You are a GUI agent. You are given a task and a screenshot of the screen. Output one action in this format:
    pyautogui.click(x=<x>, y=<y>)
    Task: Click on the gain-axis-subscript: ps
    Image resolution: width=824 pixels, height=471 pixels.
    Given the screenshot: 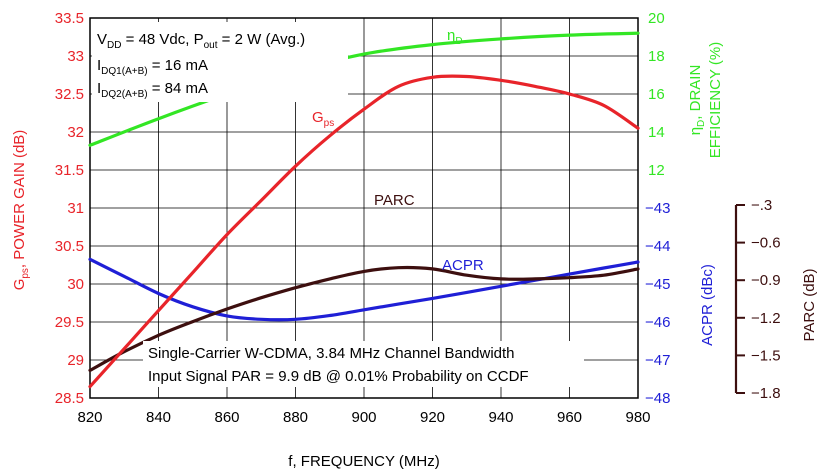 What is the action you would take?
    pyautogui.click(x=25, y=273)
    